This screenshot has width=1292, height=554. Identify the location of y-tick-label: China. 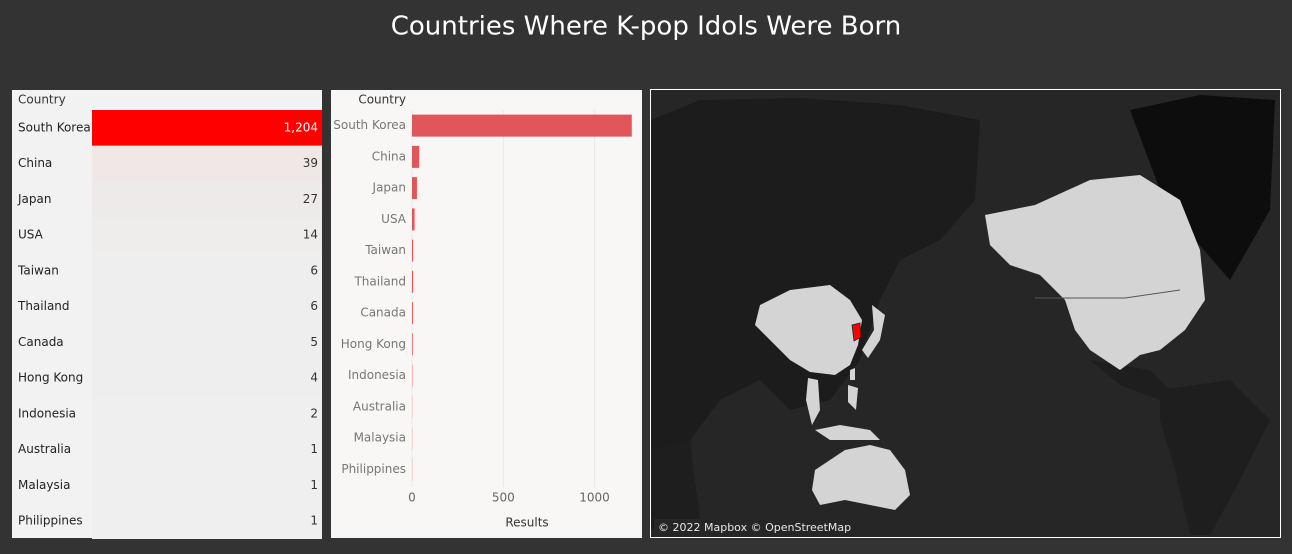
(389, 156).